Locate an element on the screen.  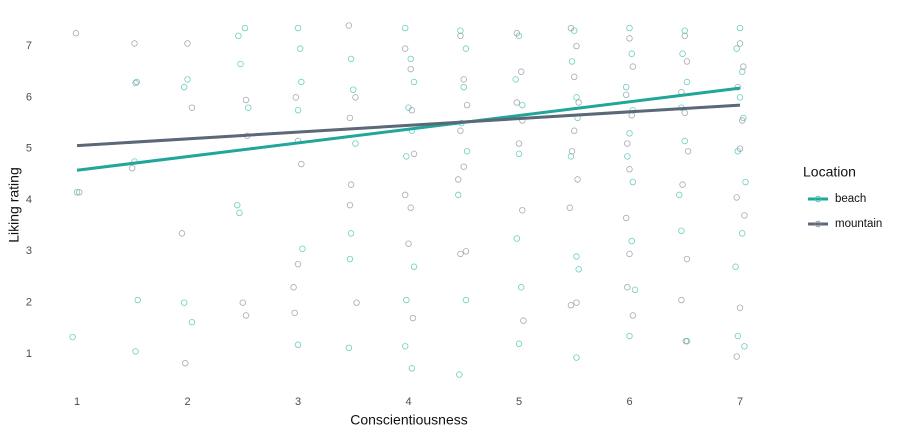
y-tick-label: 2 is located at coordinates (29, 303).